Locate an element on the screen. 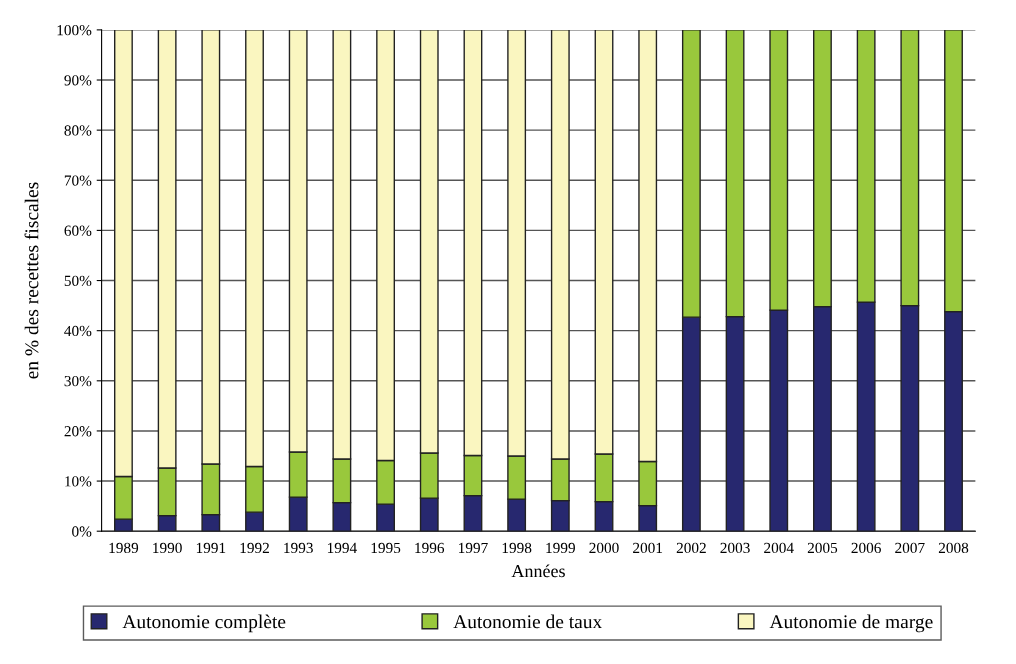  x-tick-label: 2001 is located at coordinates (648, 548).